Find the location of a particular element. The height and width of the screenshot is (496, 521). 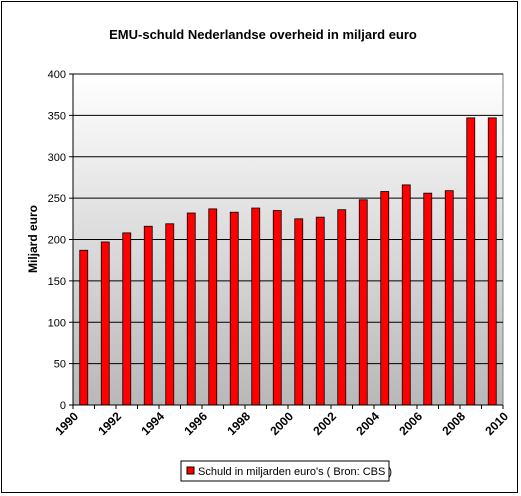

y-tick-label: 250 is located at coordinates (57, 199).